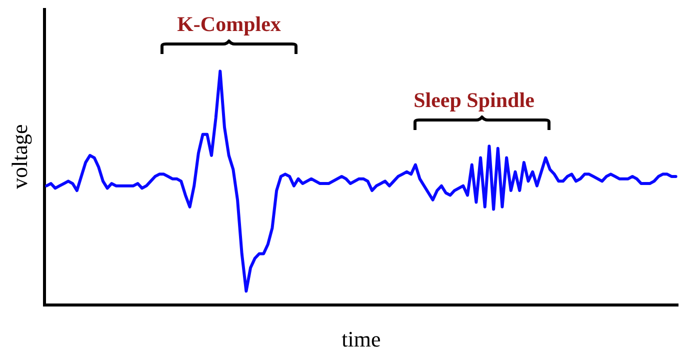  What do you see at coordinates (229, 24) in the screenshot?
I see `text: K-Complex` at bounding box center [229, 24].